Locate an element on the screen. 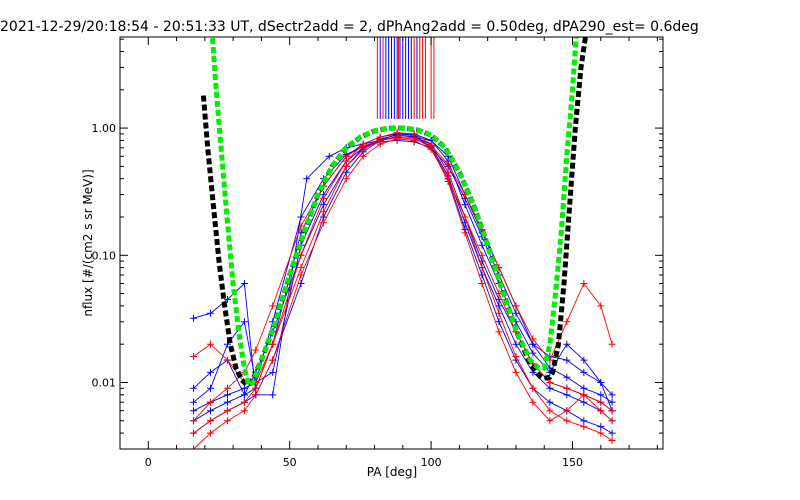  x-tick-label: 50 is located at coordinates (290, 462).